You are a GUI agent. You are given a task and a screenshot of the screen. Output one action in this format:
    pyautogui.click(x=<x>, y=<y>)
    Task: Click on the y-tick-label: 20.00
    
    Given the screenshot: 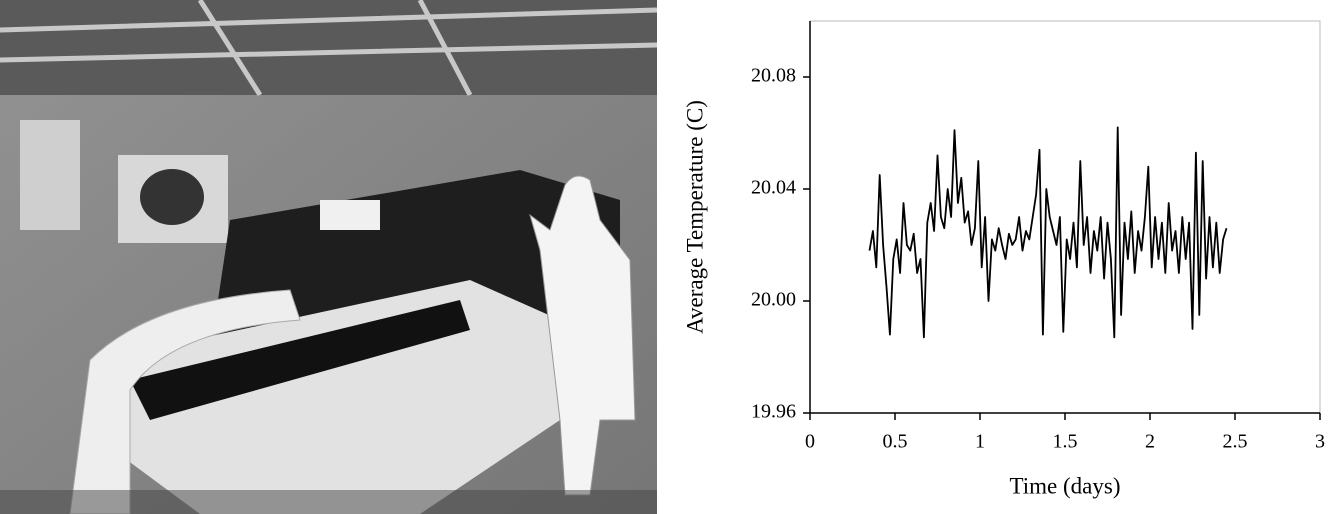 What is the action you would take?
    pyautogui.click(x=773, y=300)
    